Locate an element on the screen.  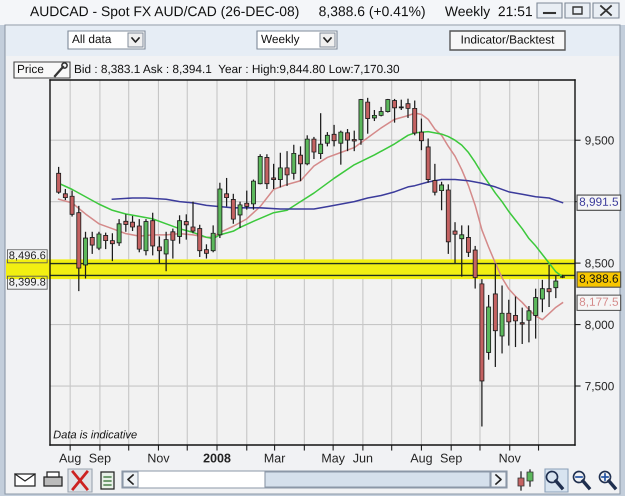
y-tick-label: 8,000 is located at coordinates (599, 325).